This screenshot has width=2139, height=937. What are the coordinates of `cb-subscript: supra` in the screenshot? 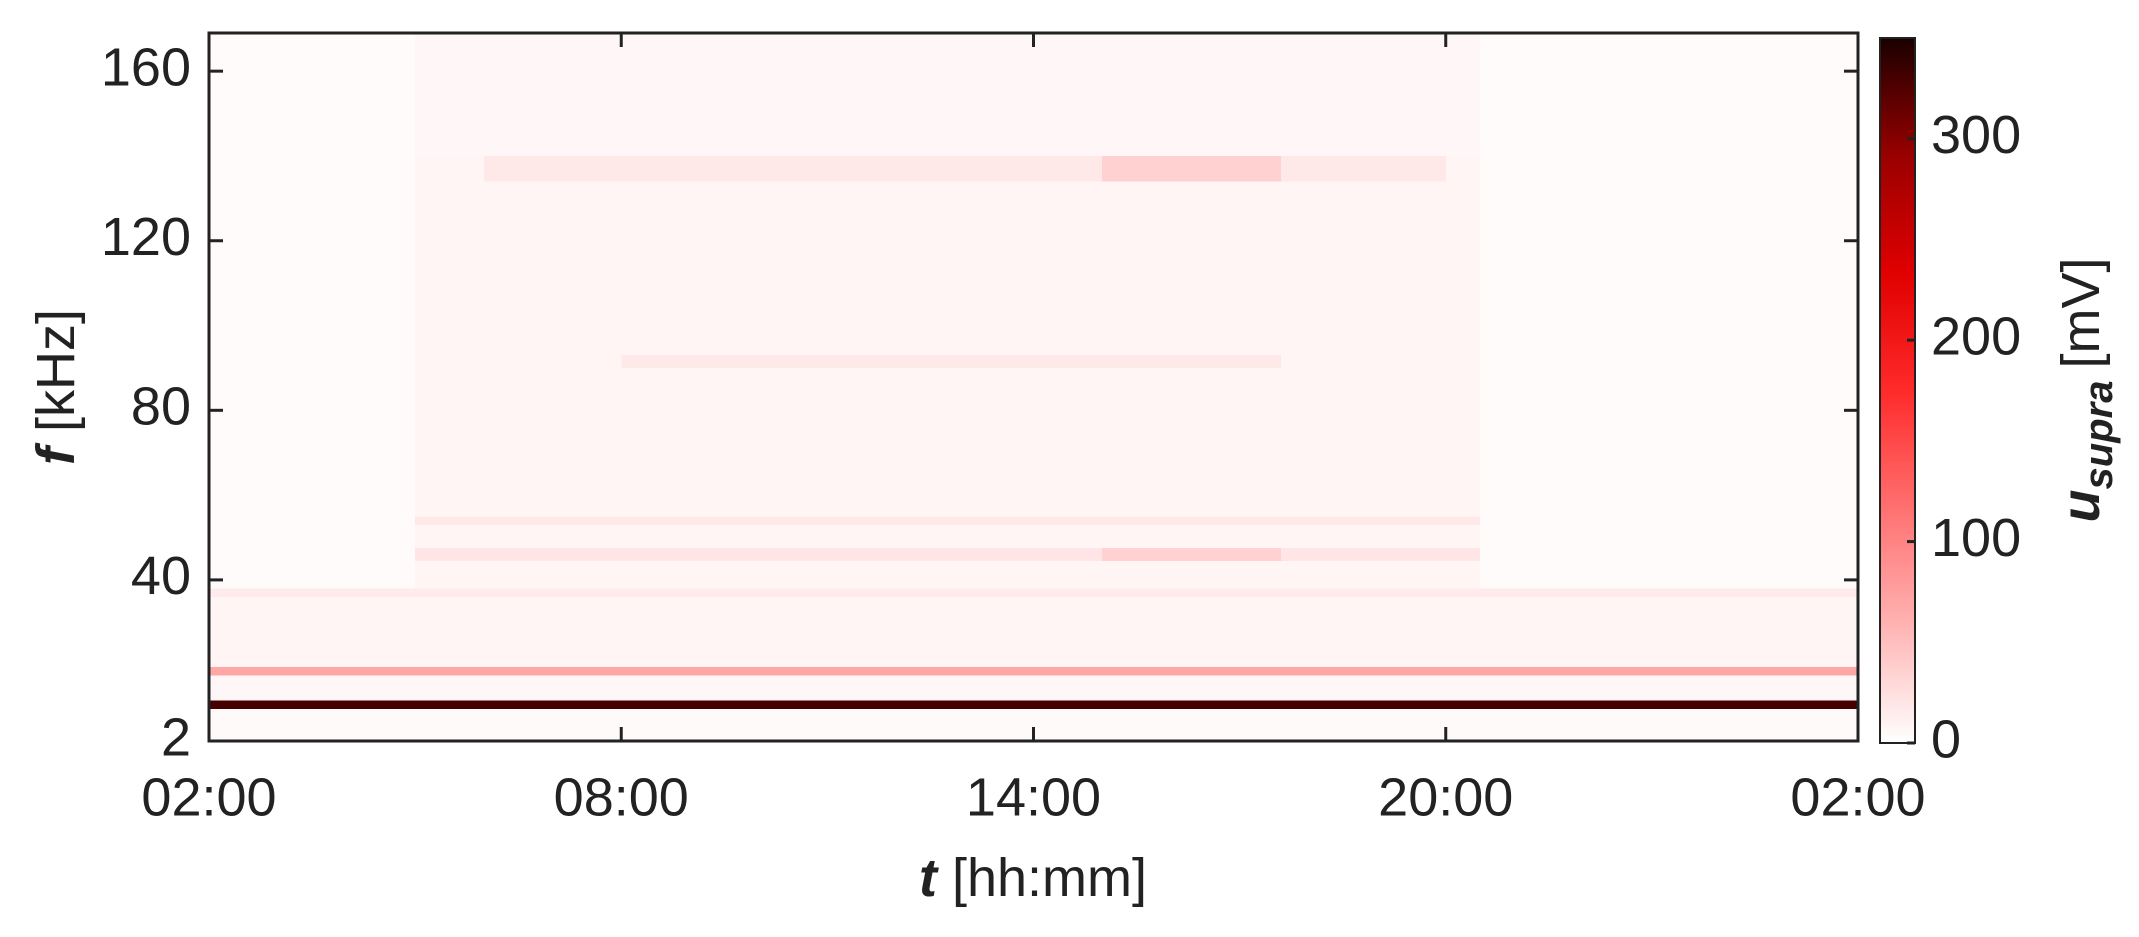 It's located at (2099, 435).